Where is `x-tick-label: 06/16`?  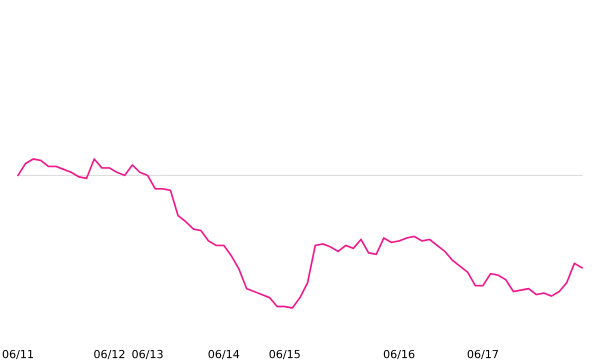 x-tick-label: 06/16 is located at coordinates (399, 355).